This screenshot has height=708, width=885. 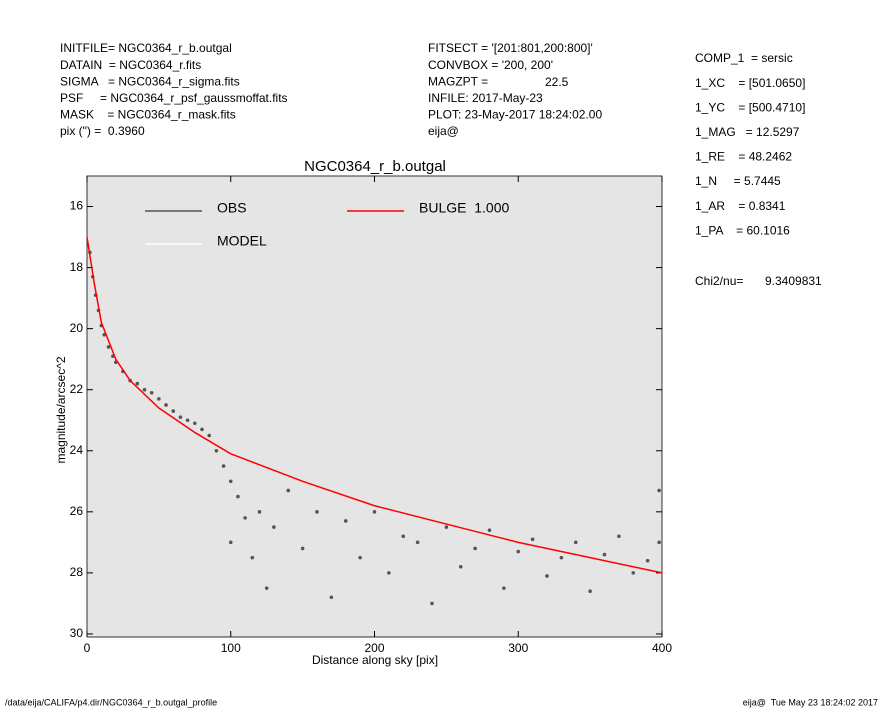 I want to click on legend-label: MODEL, so click(x=242, y=241).